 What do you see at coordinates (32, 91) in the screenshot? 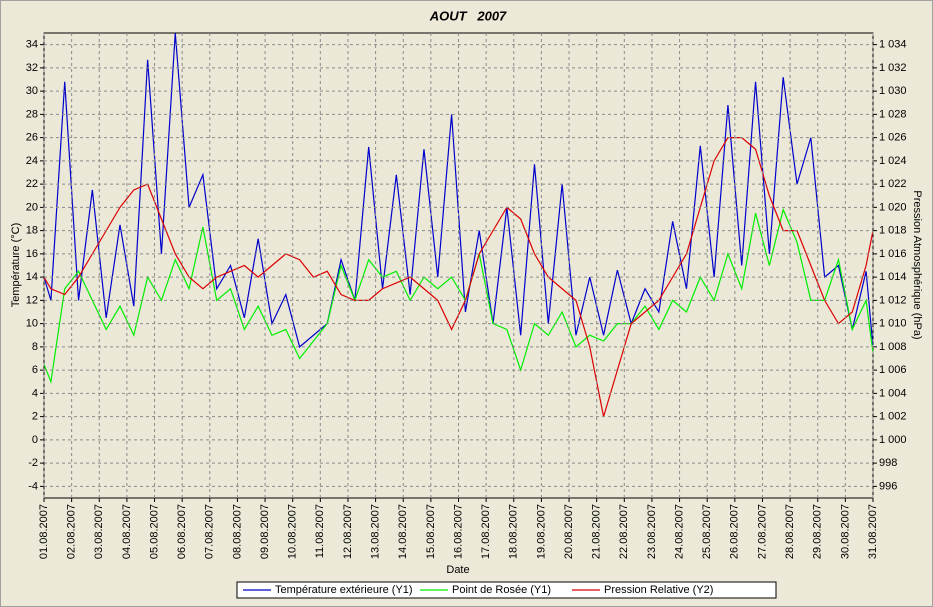
I see `y-tick-label: 30` at bounding box center [32, 91].